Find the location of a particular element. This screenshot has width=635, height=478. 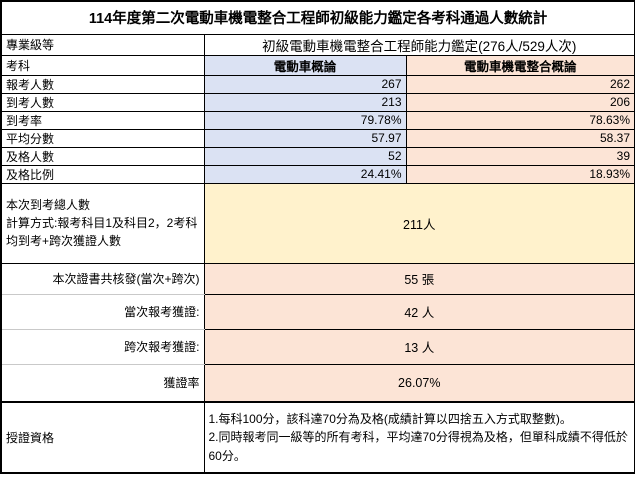

table-row: 考科 電動車概論 電動車機電整合概論 is located at coordinates (317, 65).